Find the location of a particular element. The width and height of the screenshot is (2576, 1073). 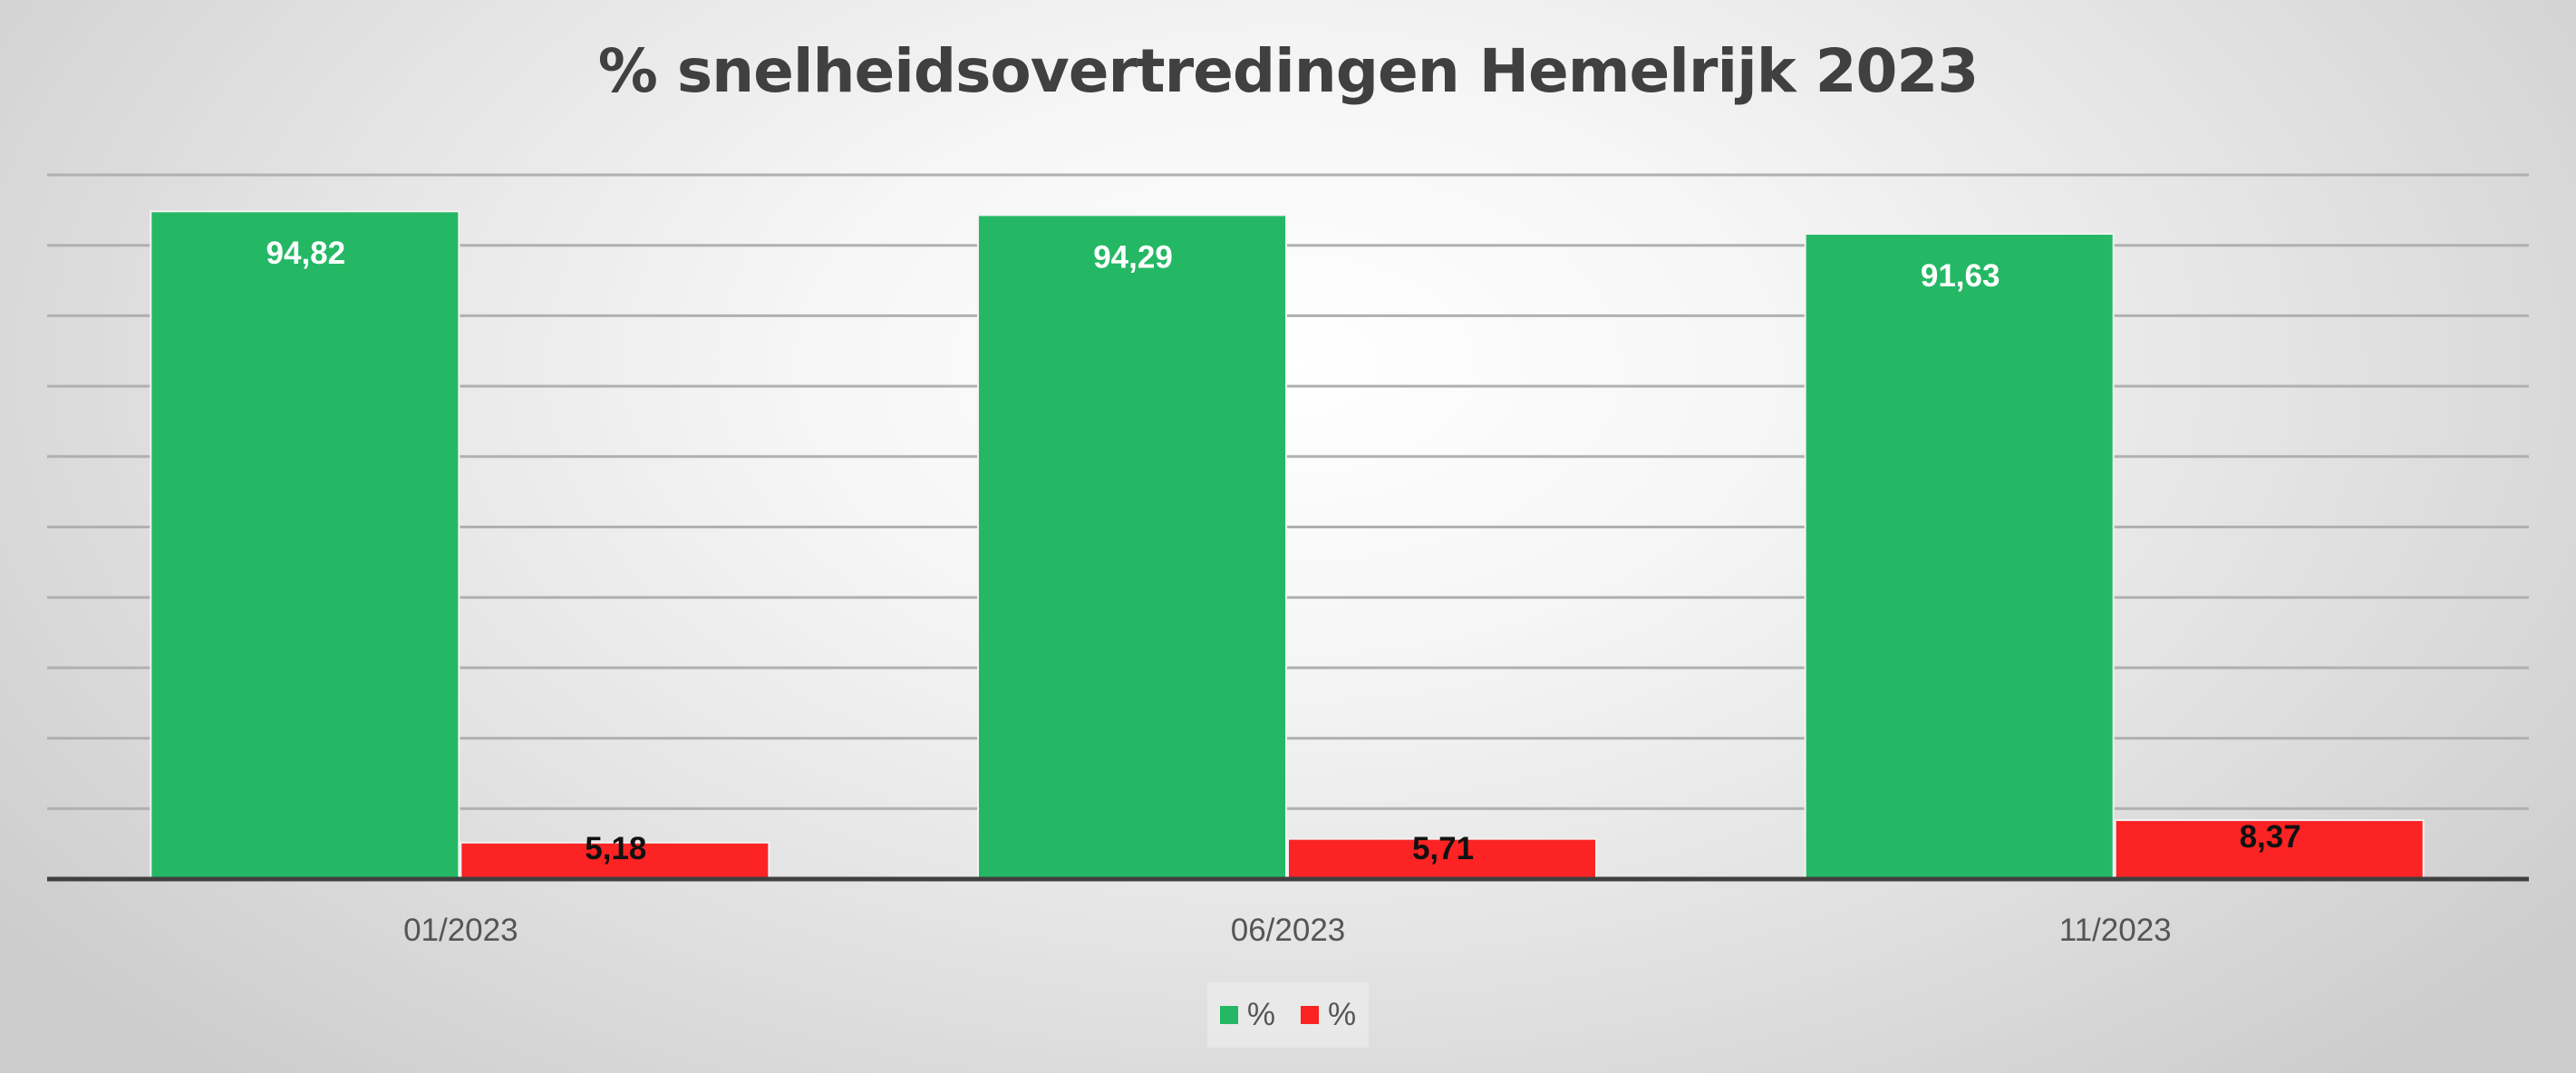

category-label: 06/2023 is located at coordinates (1288, 930).